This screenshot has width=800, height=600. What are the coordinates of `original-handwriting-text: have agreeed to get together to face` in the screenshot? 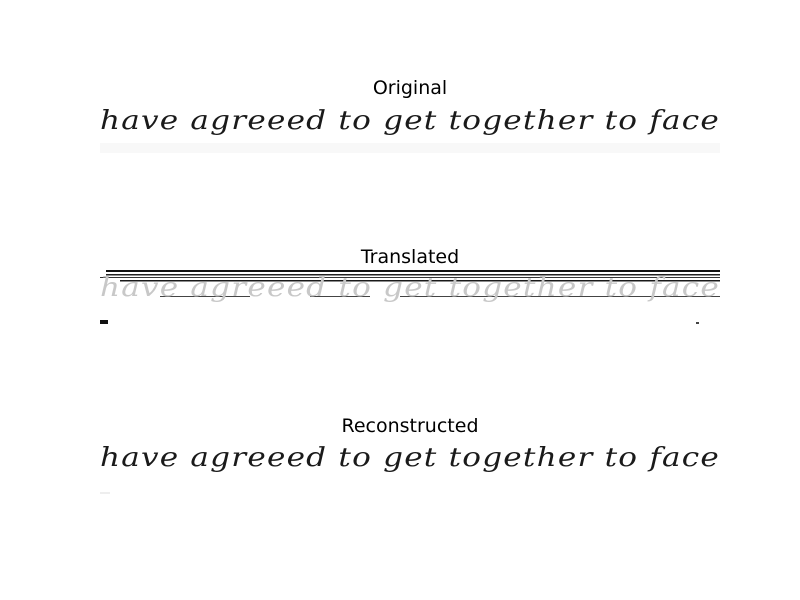 It's located at (410, 121).